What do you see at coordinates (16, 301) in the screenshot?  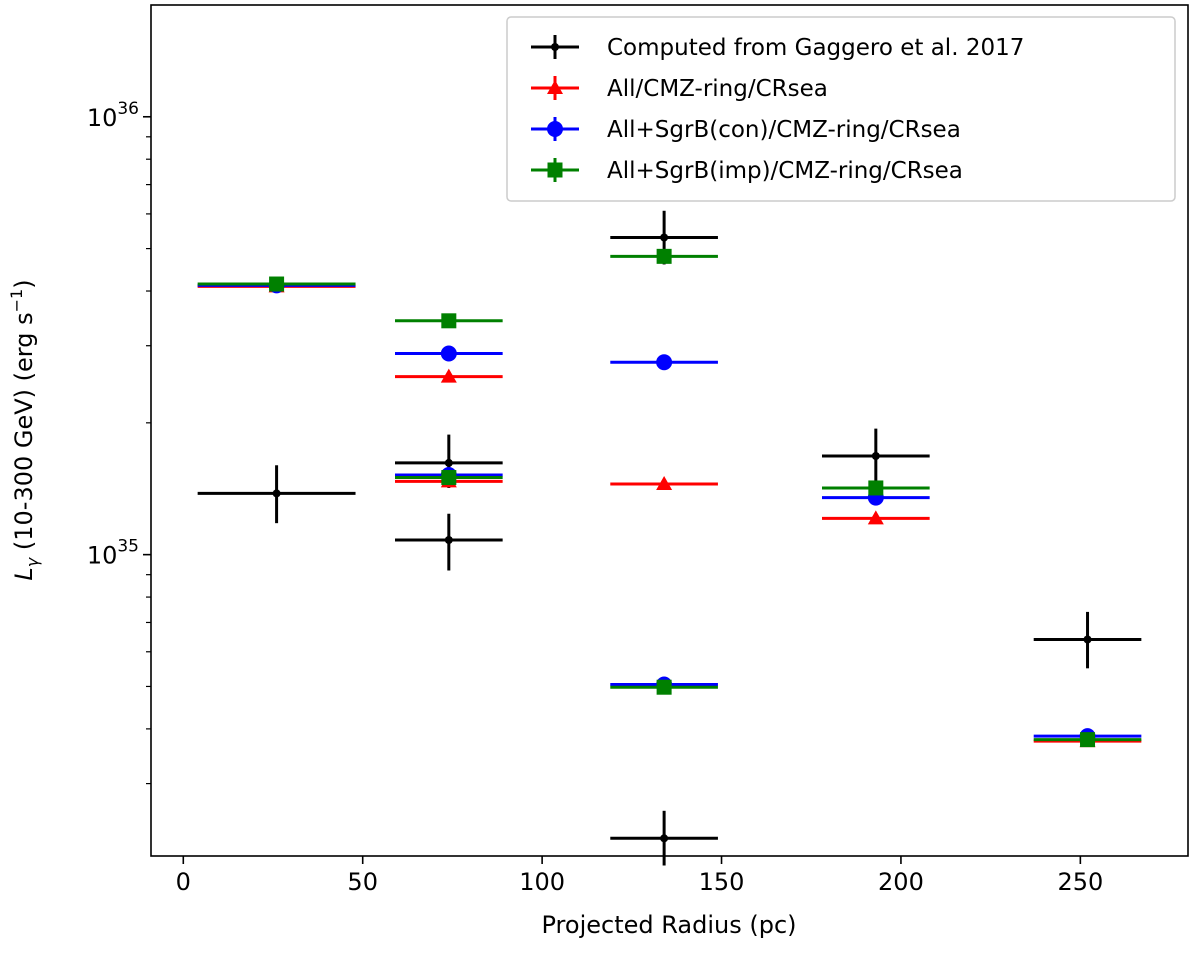 I see `y-axis-label-sup: −1` at bounding box center [16, 301].